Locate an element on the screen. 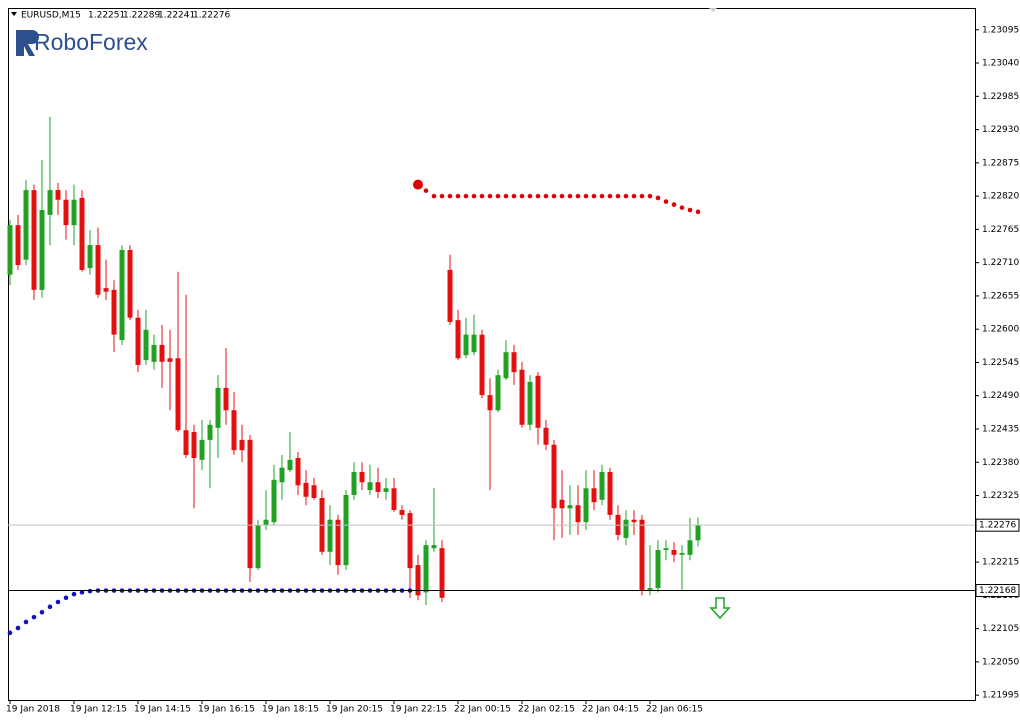 This screenshot has width=1020, height=724. y-tick-label: 1.22655 is located at coordinates (1000, 296).